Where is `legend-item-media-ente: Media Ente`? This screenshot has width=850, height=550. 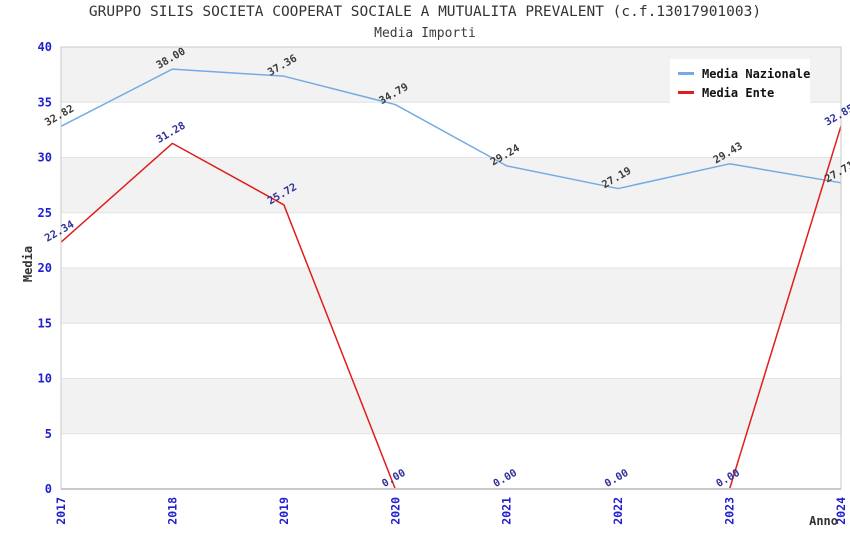 legend-item-media-ente: Media Ente is located at coordinates (744, 92).